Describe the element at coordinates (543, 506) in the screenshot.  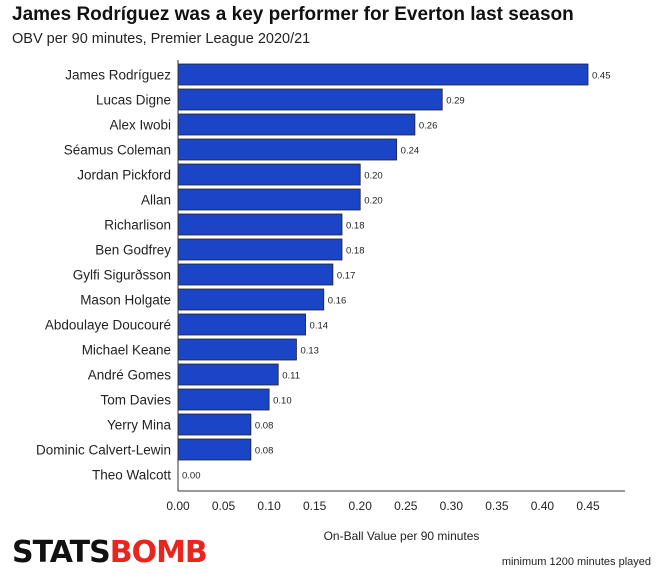
I see `x-tick-label: 0.40` at that location.